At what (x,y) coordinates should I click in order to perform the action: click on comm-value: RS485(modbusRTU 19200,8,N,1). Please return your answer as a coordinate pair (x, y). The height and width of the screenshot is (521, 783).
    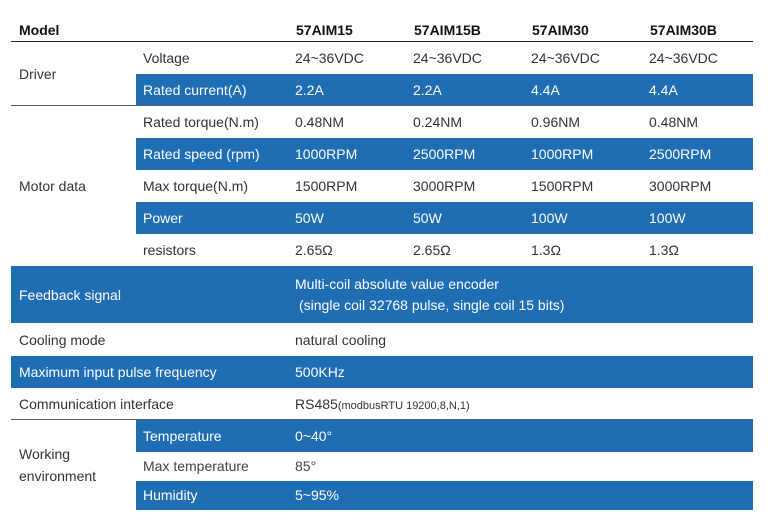
    Looking at the image, I should click on (382, 405).